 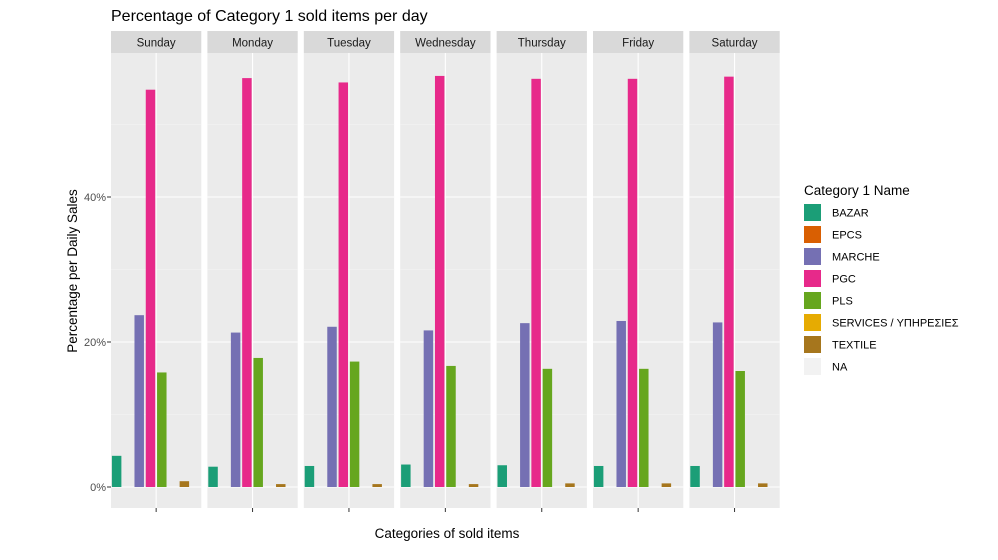 What do you see at coordinates (847, 236) in the screenshot?
I see `legend-label: EPCS` at bounding box center [847, 236].